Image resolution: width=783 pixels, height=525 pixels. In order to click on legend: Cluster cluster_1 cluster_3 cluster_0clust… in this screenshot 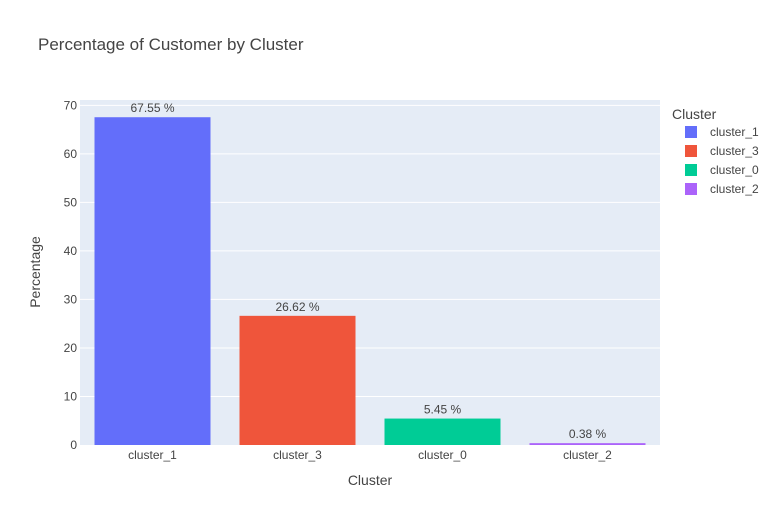, I will do `click(715, 151)`.